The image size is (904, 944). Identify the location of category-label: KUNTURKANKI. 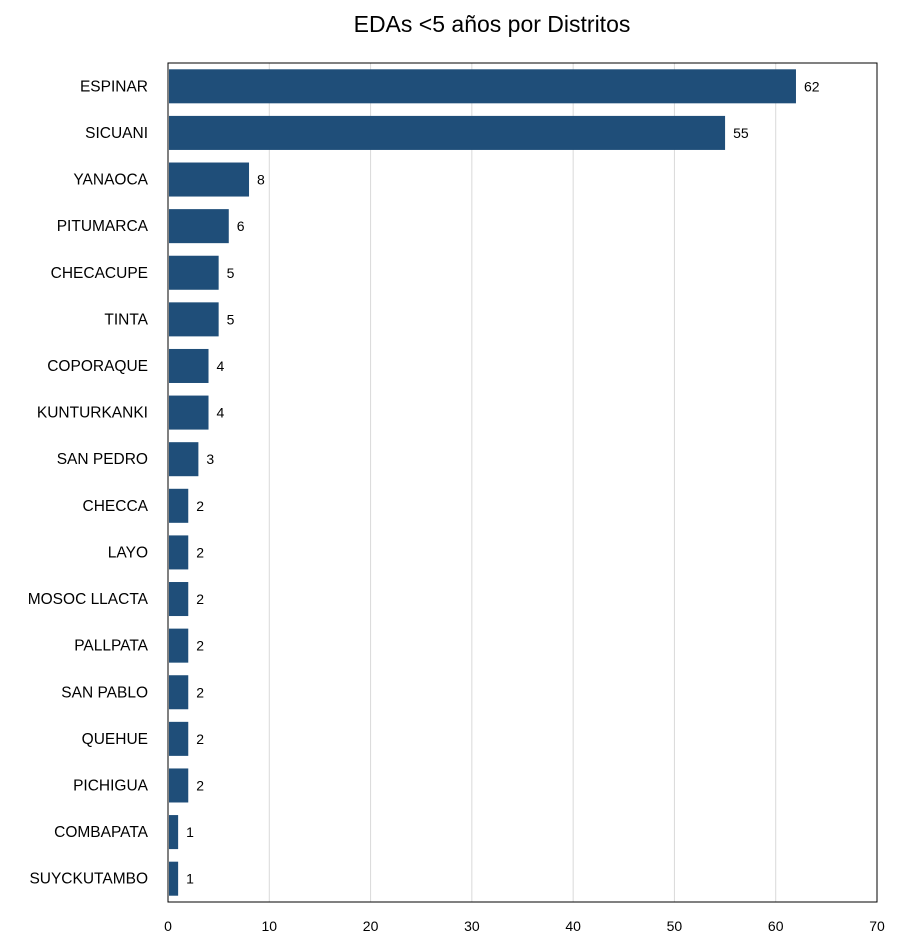
(92, 413).